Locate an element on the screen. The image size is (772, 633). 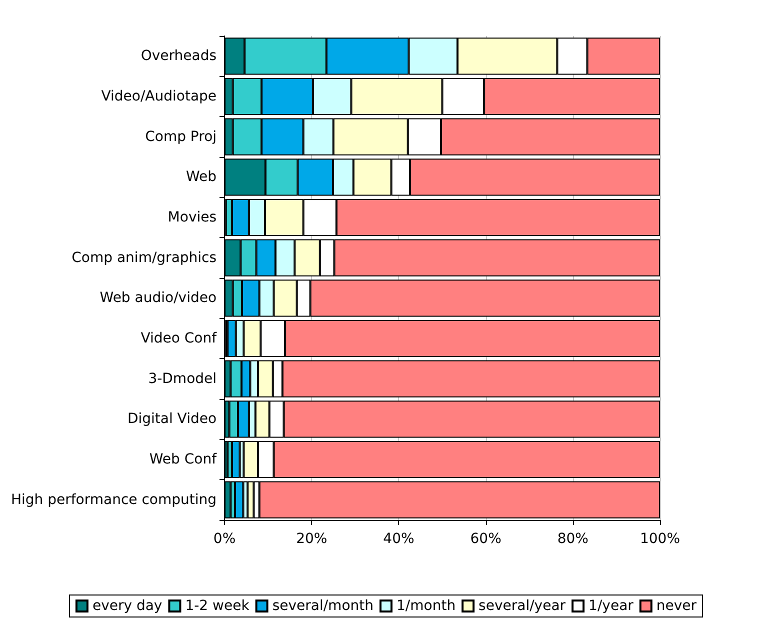
y-tick-label: Video Conf is located at coordinates (179, 338).